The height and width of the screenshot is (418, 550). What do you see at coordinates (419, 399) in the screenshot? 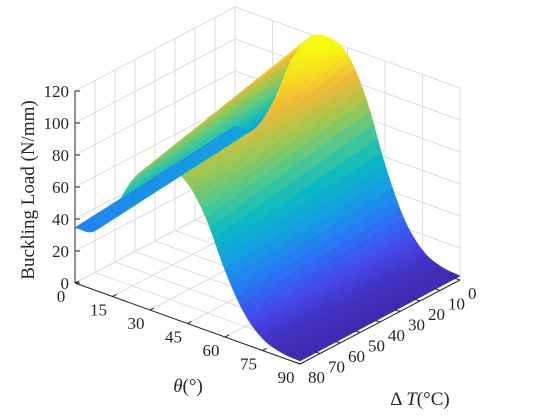
I see `y-axis-label: Δ T(°C)` at bounding box center [419, 399].